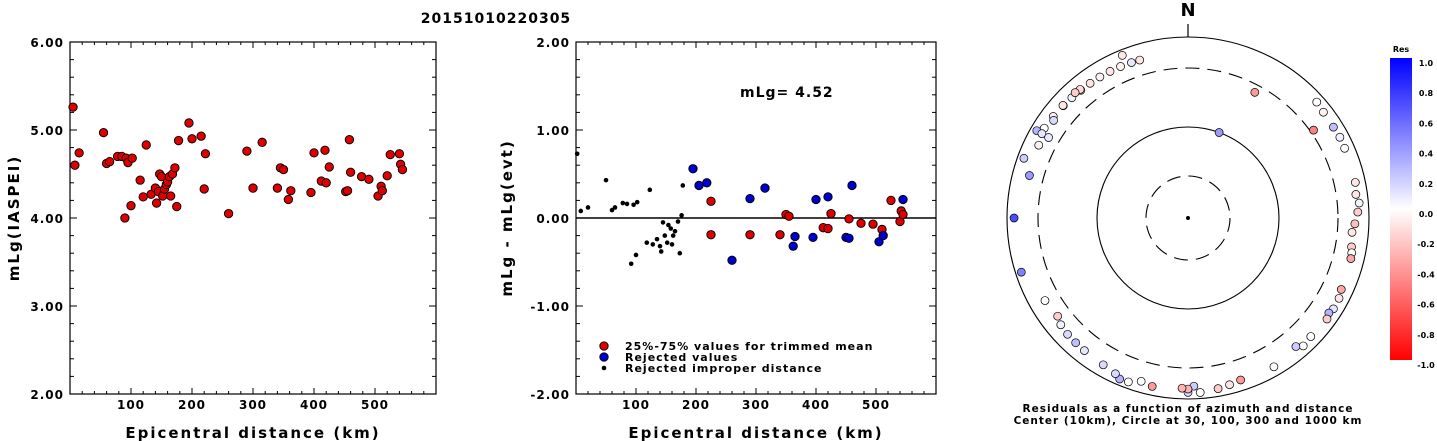 Image resolution: width=1437 pixels, height=441 pixels. I want to click on x-tick-label: 300, so click(756, 405).